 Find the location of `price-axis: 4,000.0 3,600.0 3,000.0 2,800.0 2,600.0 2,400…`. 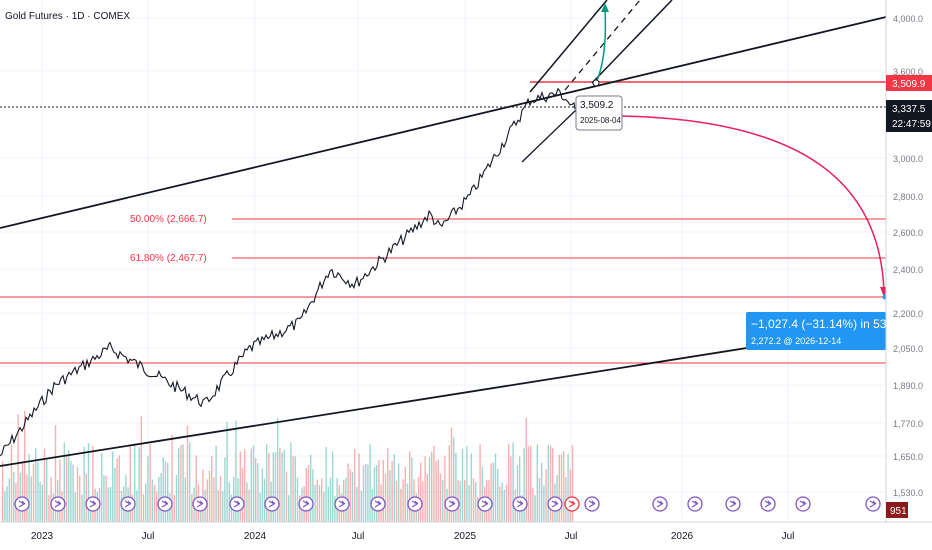

price-axis: 4,000.0 3,600.0 3,000.0 2,800.0 2,600.0 2,400… is located at coordinates (908, 256).